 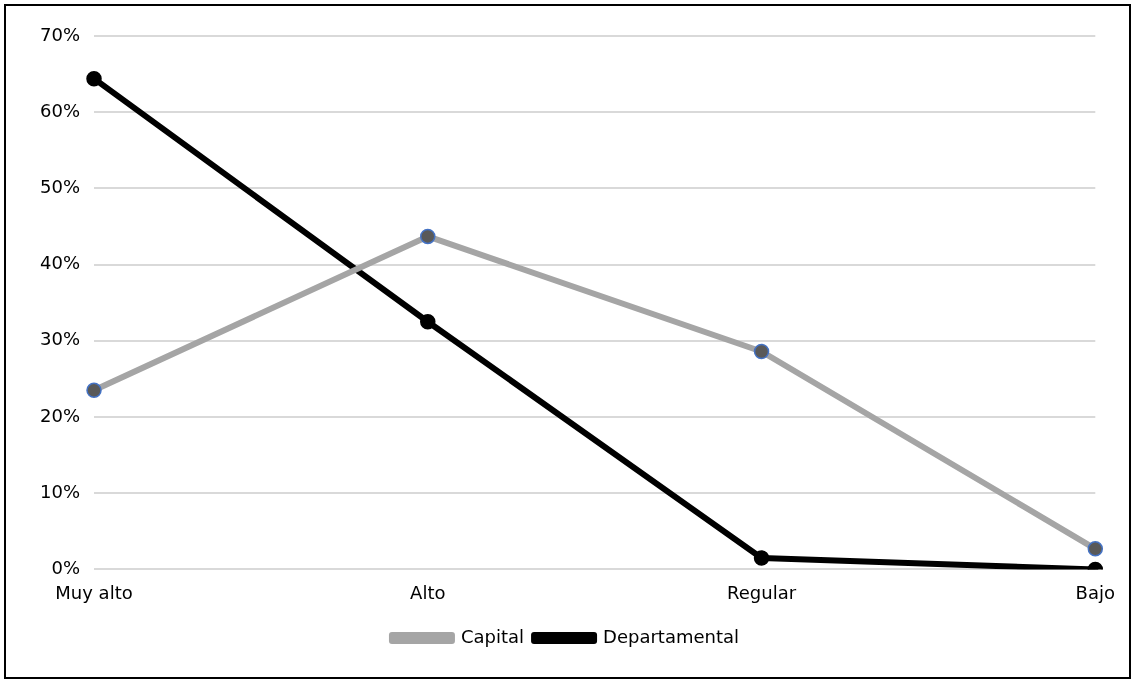 What do you see at coordinates (60, 187) in the screenshot?
I see `y-tick-label: 50%` at bounding box center [60, 187].